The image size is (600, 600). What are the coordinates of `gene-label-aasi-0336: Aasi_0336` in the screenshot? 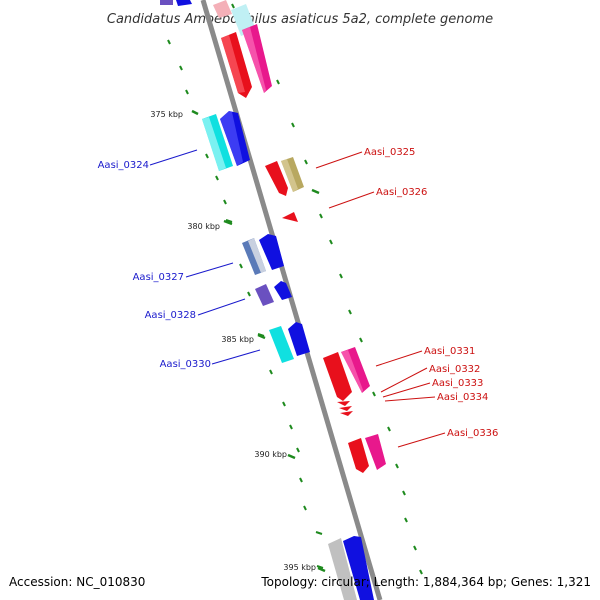 It's located at (472, 433).